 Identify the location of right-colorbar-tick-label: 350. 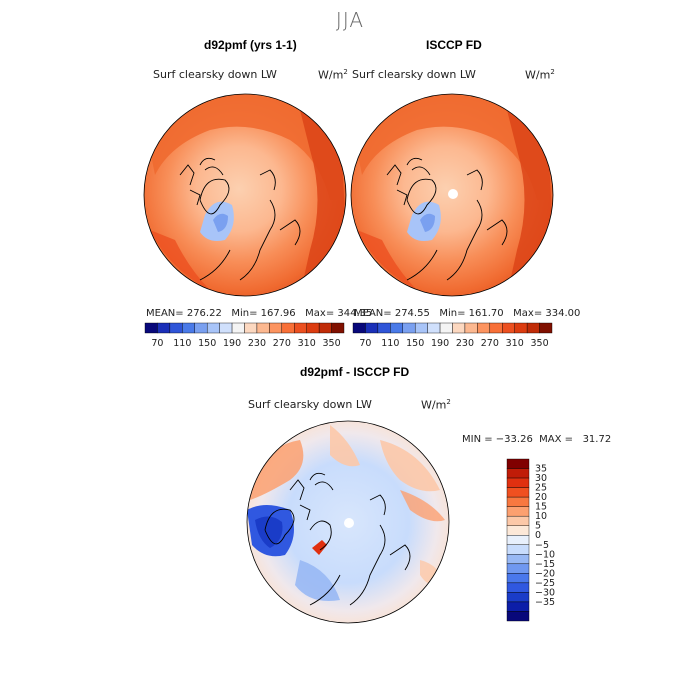
(539, 343).